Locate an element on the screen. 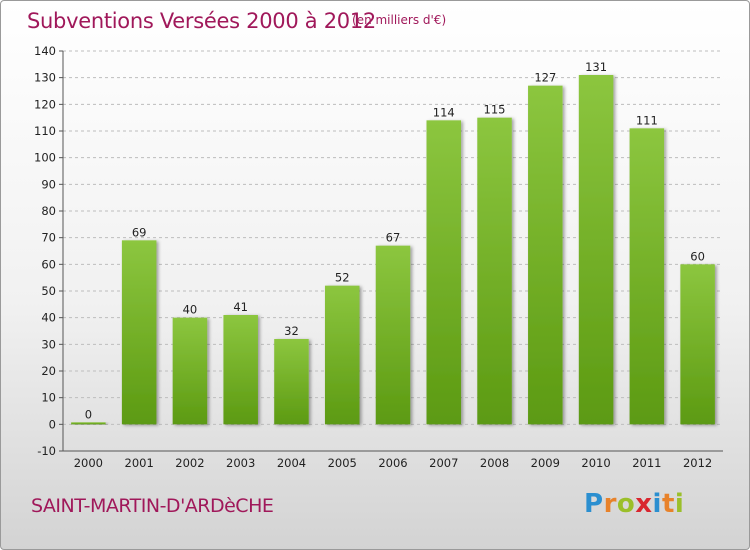 The width and height of the screenshot is (750, 550). bar-2011 is located at coordinates (647, 276).